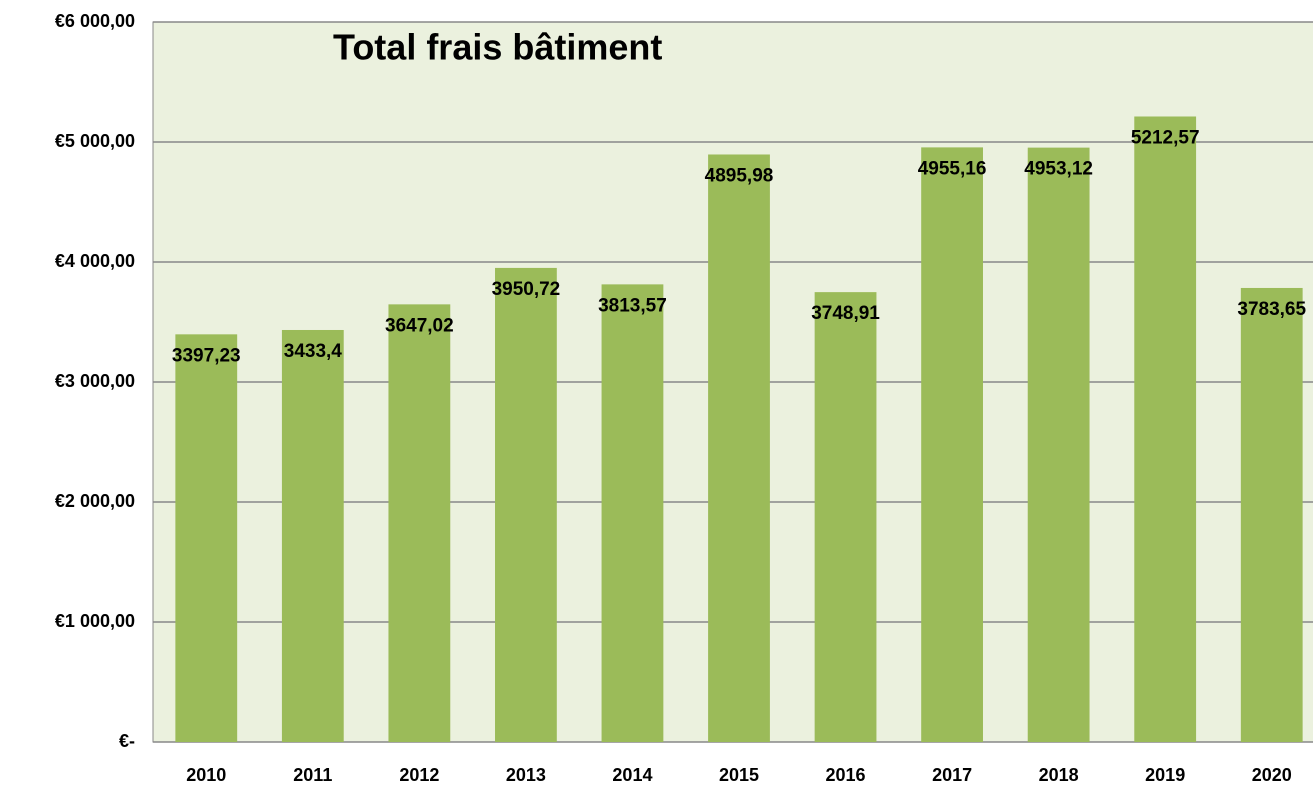 This screenshot has height=790, width=1313. I want to click on x-tick-label: 2018, so click(1059, 775).